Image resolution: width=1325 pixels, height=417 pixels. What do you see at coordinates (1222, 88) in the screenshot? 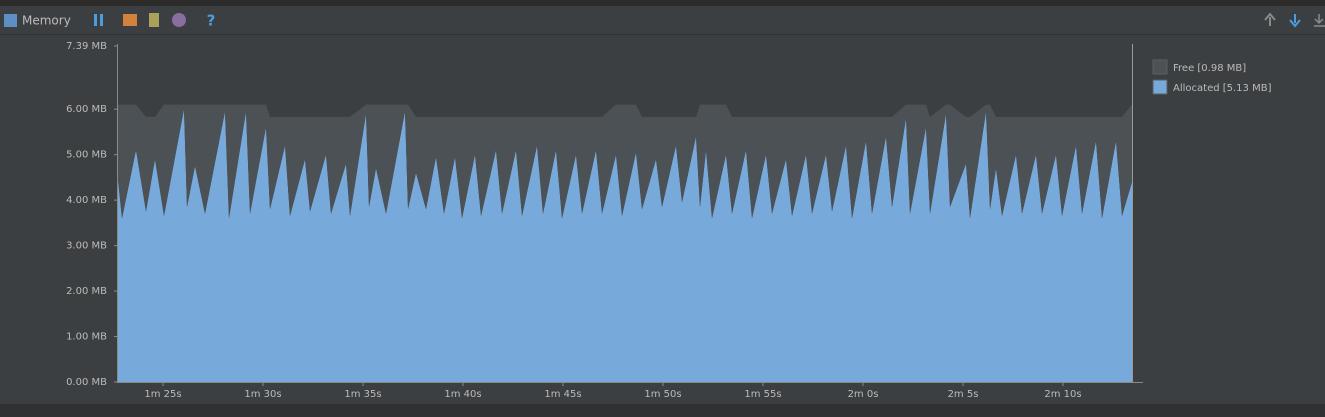
I see `legend-label: Allocated [5.13 MB]` at bounding box center [1222, 88].